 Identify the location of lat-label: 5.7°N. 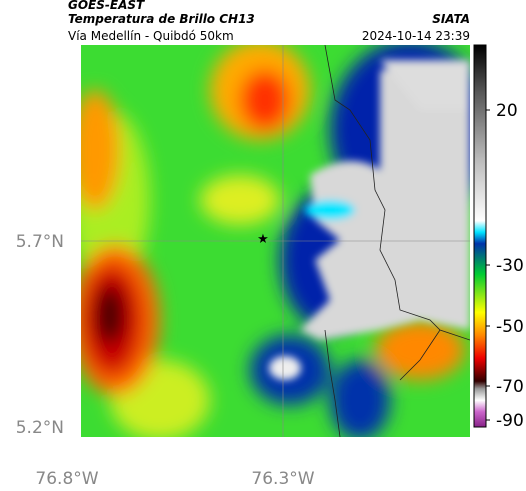
(40, 242).